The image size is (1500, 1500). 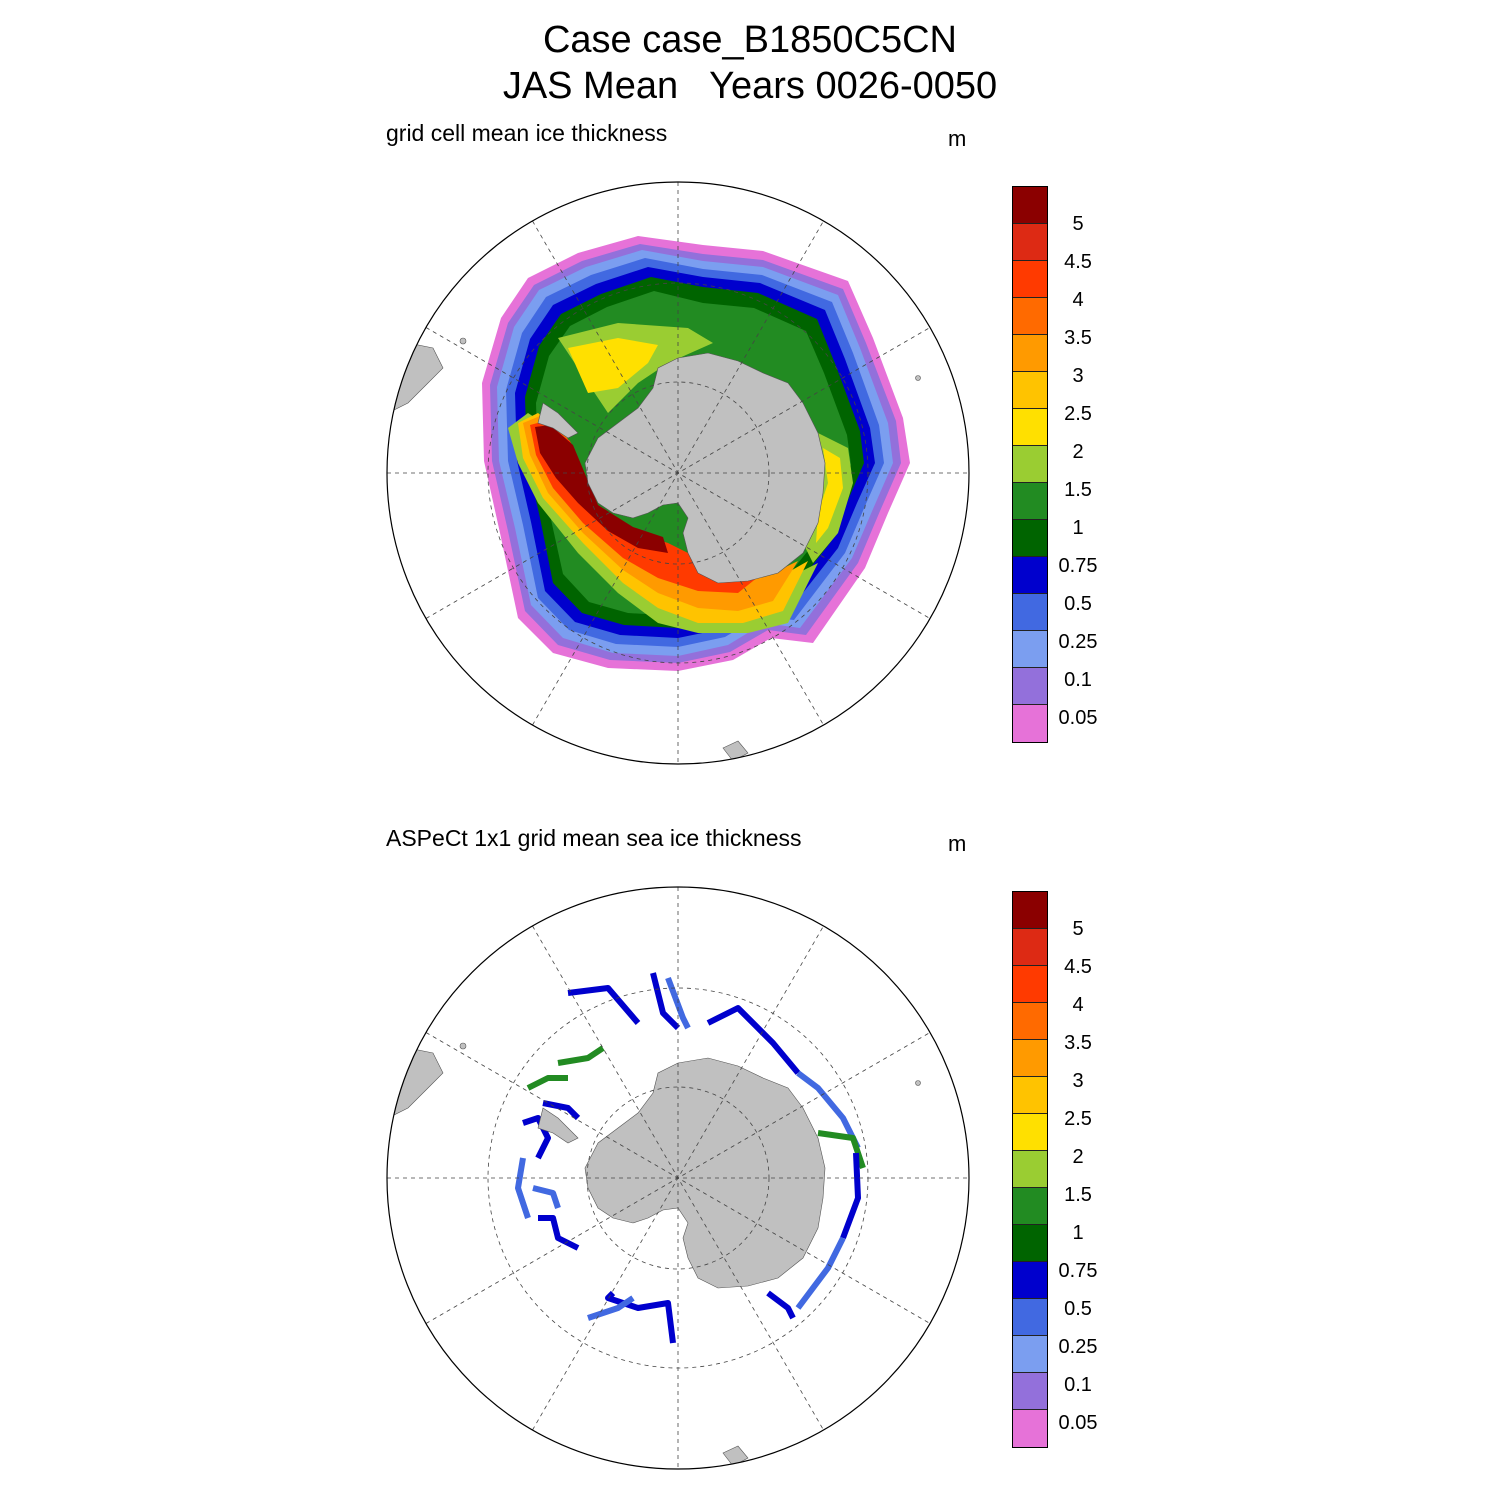 What do you see at coordinates (957, 138) in the screenshot?
I see `panel1-units: m` at bounding box center [957, 138].